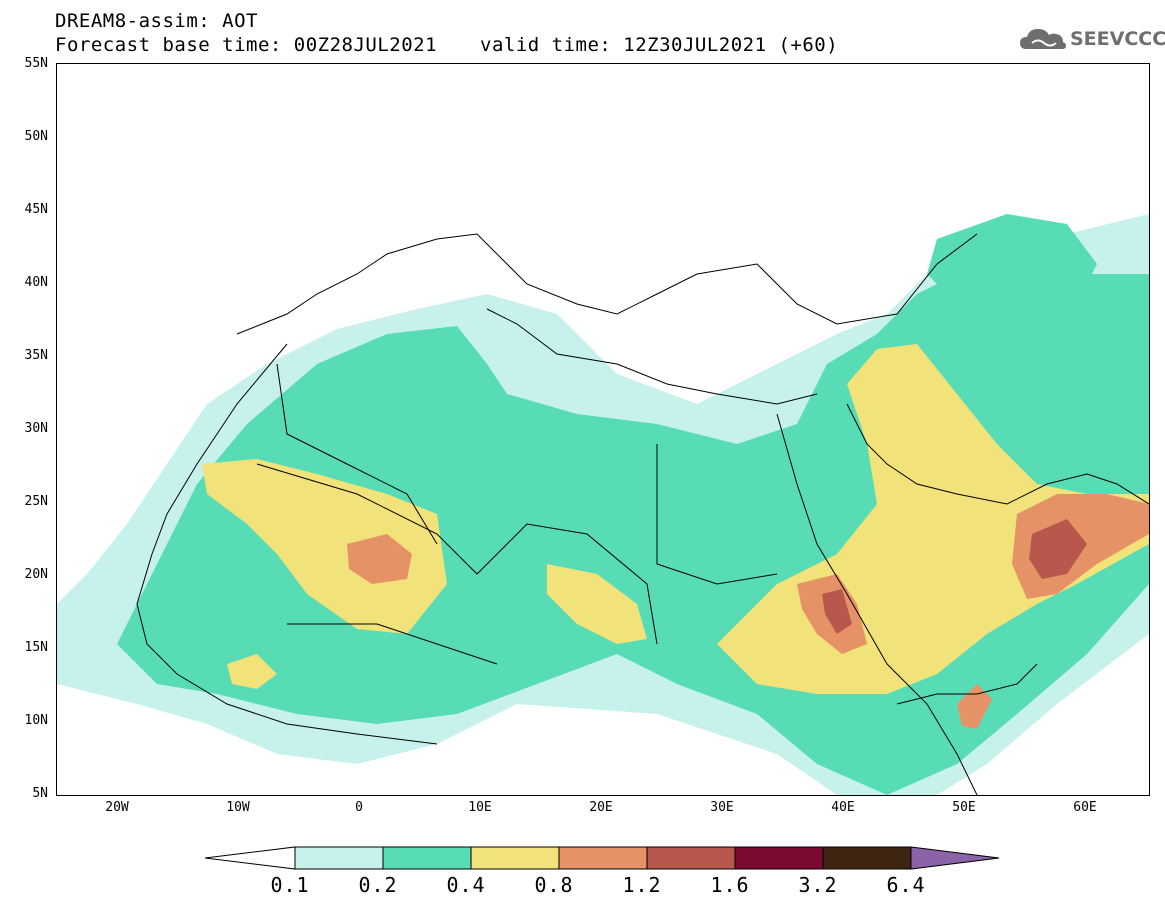 This screenshot has height=905, width=1165. Describe the element at coordinates (1117, 39) in the screenshot. I see `logo-text: SEEVCCC` at that location.